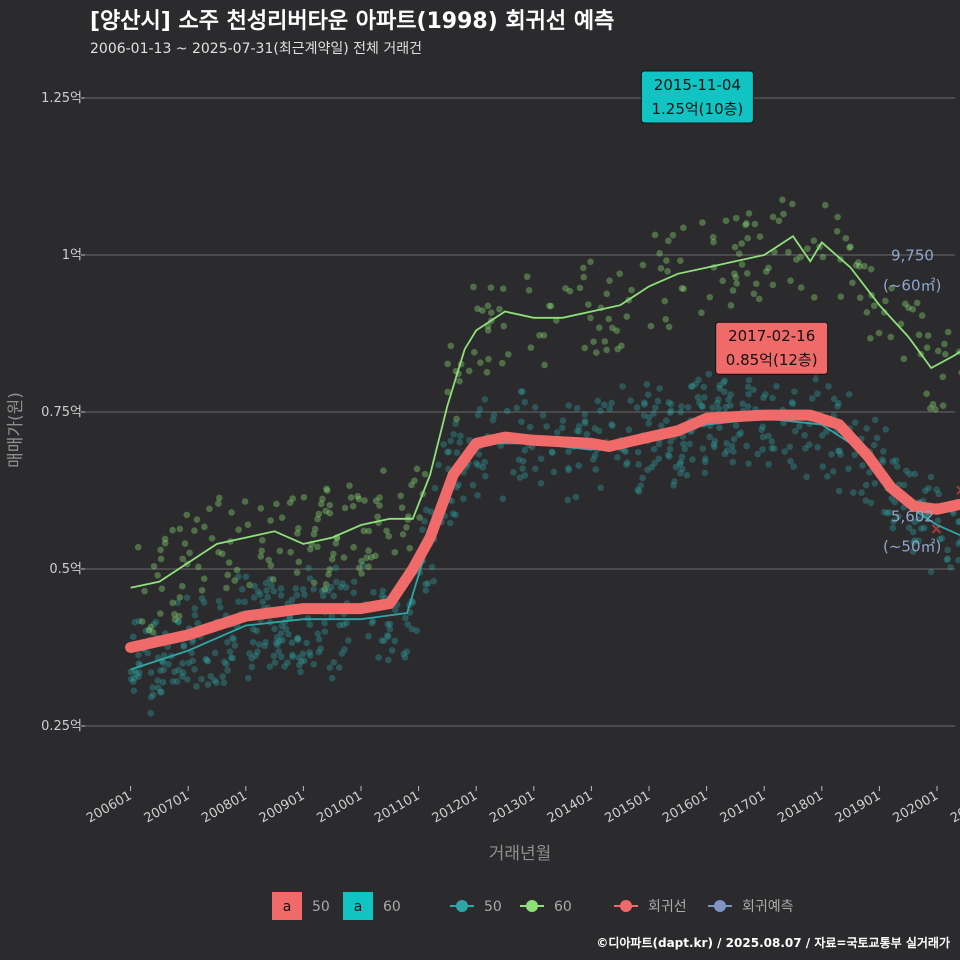 The image size is (960, 960). Describe the element at coordinates (65, 569) in the screenshot. I see `y-tick-label: 0.5억` at that location.